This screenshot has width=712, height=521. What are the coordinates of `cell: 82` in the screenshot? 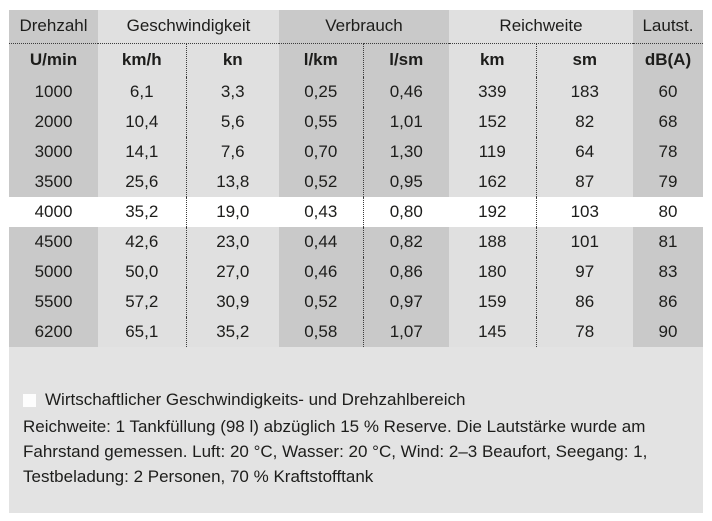 It's located at (584, 122).